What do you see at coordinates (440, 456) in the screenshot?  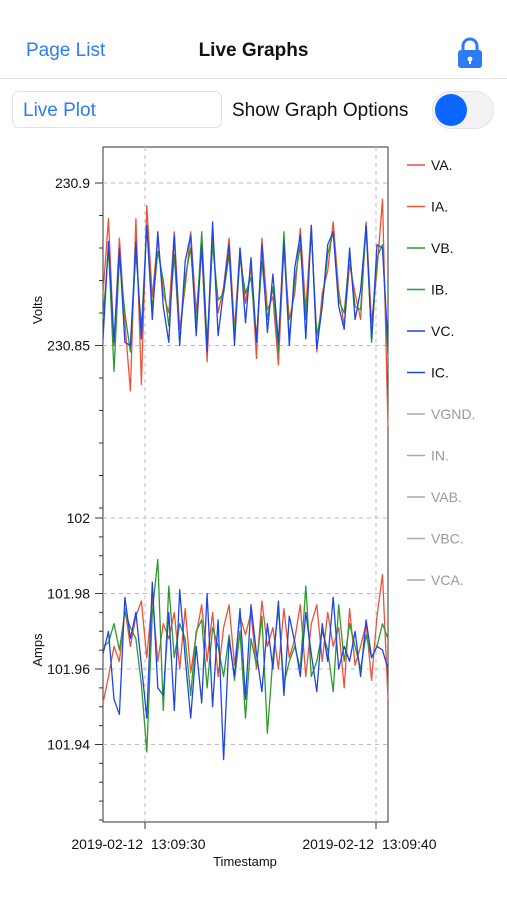 I see `legend-item-label: IN.` at bounding box center [440, 456].